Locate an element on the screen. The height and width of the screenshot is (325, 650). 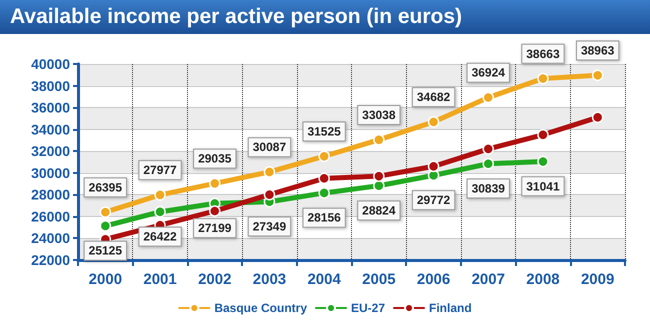
x-tick-label: 2005 is located at coordinates (379, 279).